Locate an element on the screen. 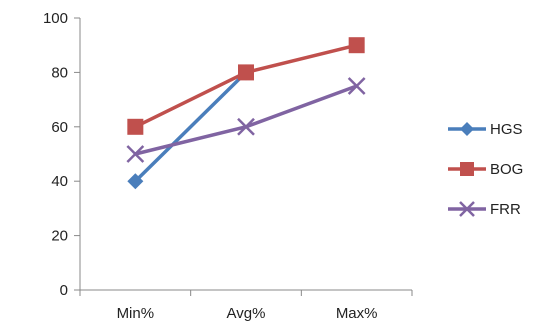  legend-item-bog: BOG is located at coordinates (485, 169).